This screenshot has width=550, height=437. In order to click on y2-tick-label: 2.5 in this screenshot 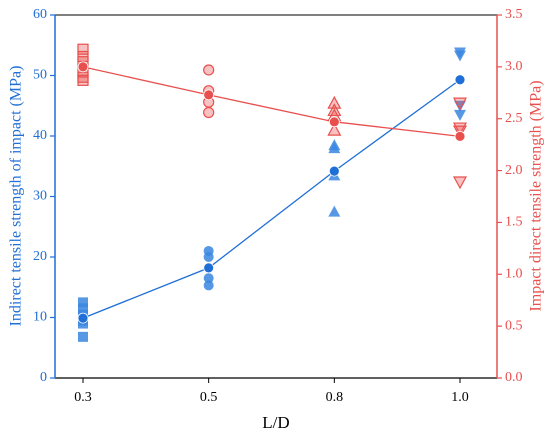, I will do `click(514, 118)`.